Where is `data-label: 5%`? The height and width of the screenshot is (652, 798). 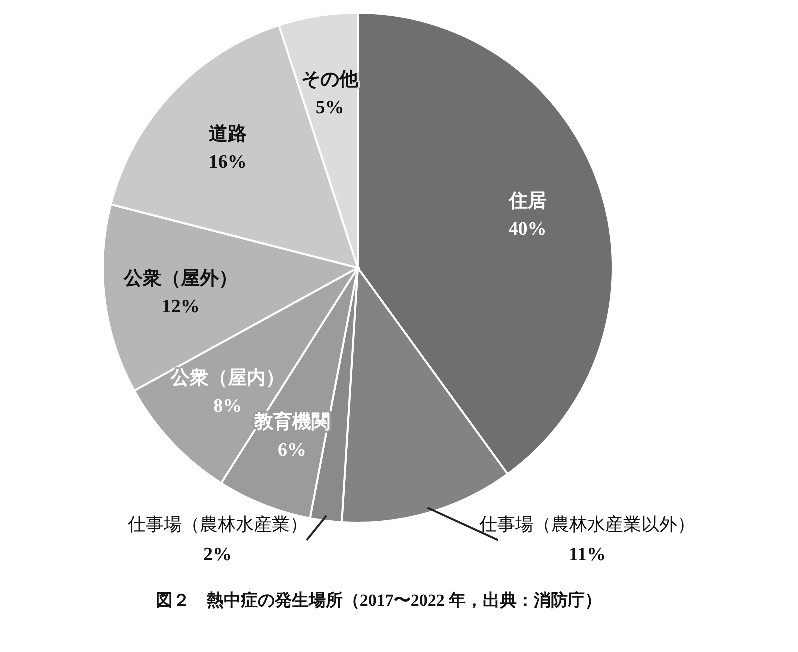 data-label: 5% is located at coordinates (330, 108).